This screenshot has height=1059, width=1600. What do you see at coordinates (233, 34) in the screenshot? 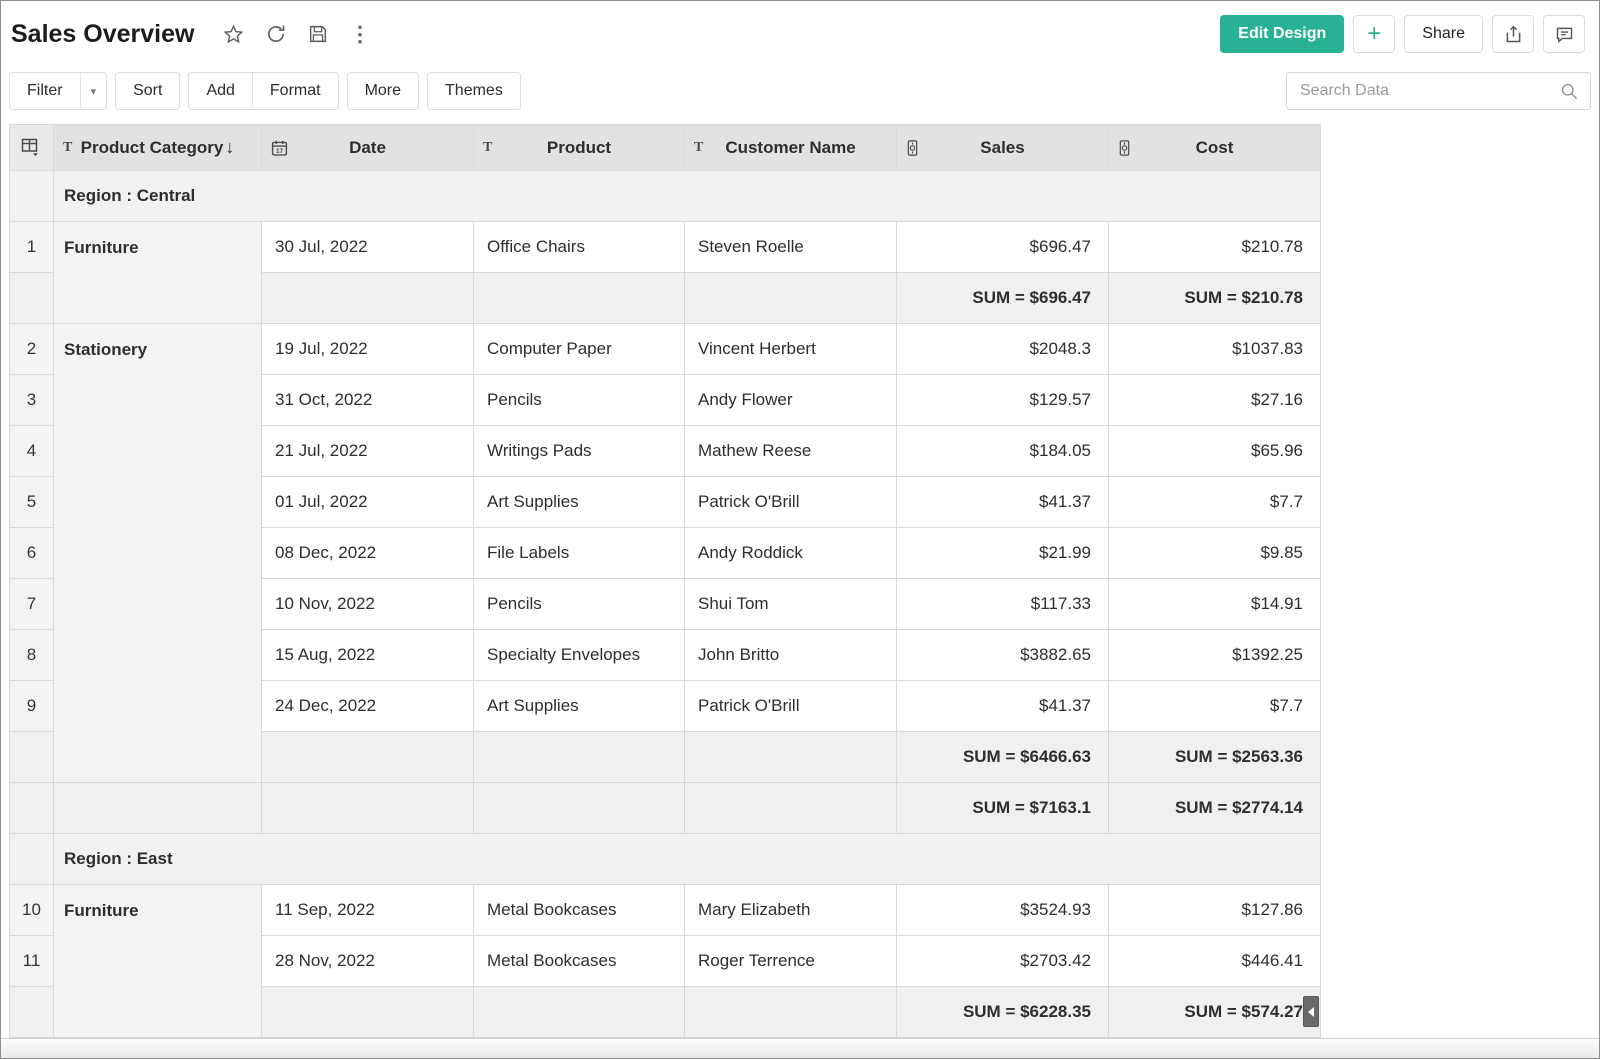
I see `favorite-star-icon` at bounding box center [233, 34].